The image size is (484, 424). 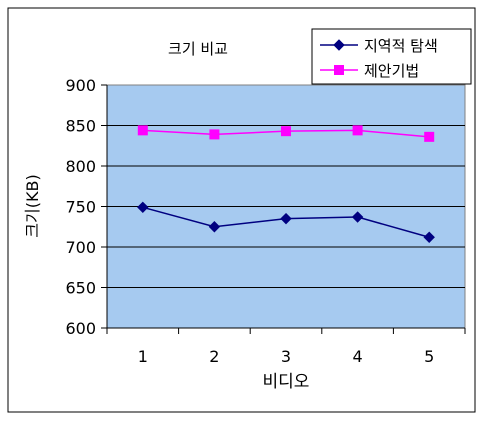 I want to click on y-tick-label: 700, so click(x=80, y=247).